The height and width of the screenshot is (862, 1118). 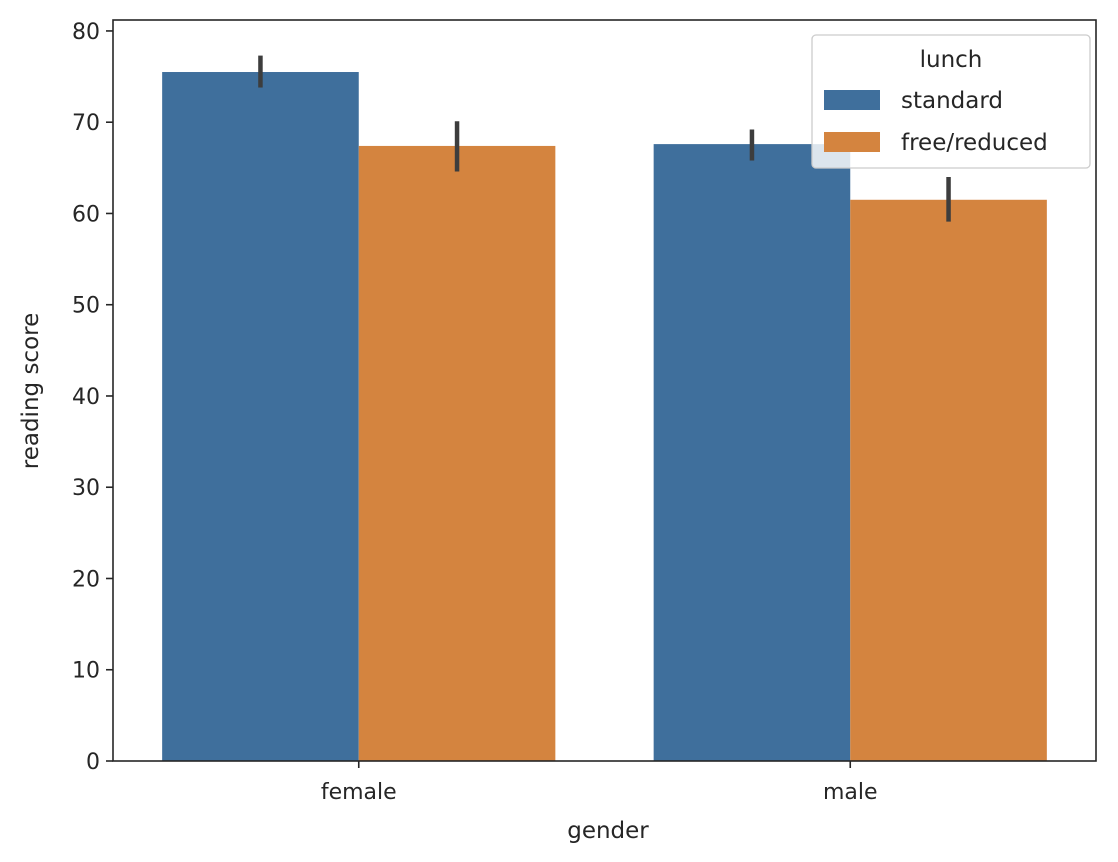 What do you see at coordinates (852, 100) in the screenshot?
I see `legend-swatch-standard` at bounding box center [852, 100].